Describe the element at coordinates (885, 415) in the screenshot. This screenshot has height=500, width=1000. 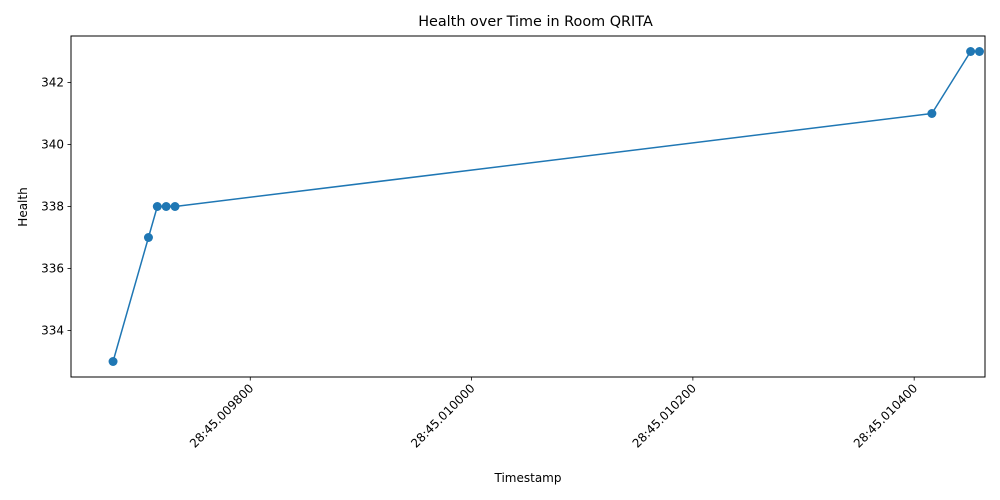
I see `x-tick-label: 28:45.010400` at that location.